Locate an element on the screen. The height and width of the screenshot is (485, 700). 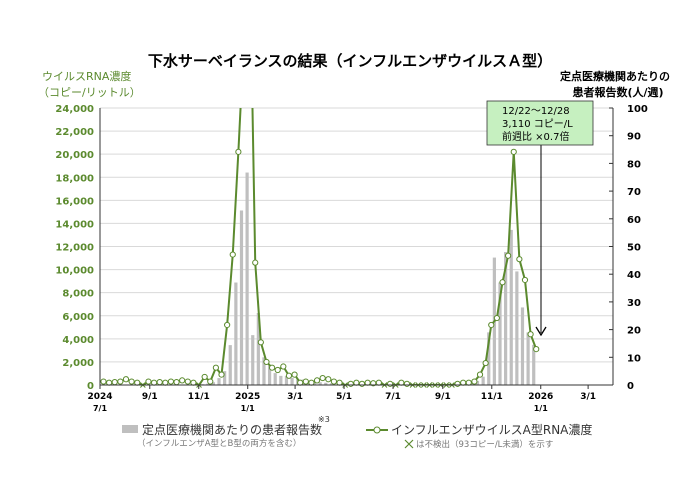
right-tick-label: 50 is located at coordinates (634, 248).